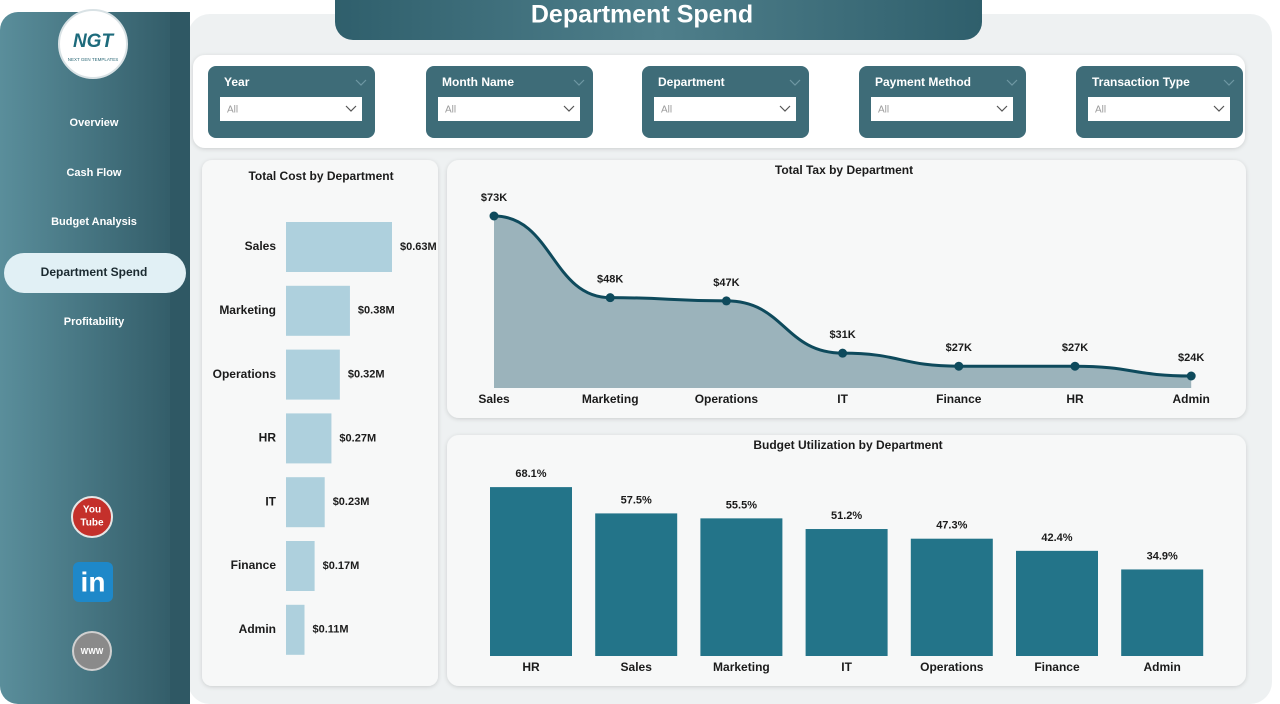 This screenshot has height=704, width=1280. I want to click on nav-item: Profitability, so click(94, 322).